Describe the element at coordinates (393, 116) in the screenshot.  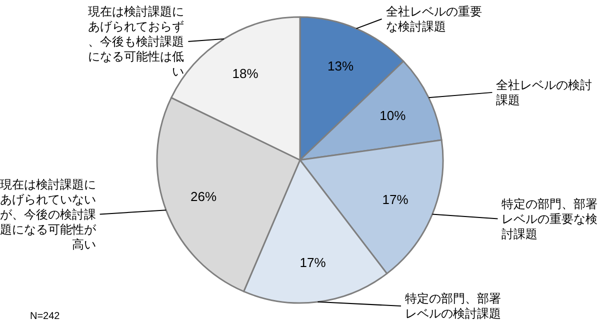
I see `data-label: 10%` at that location.